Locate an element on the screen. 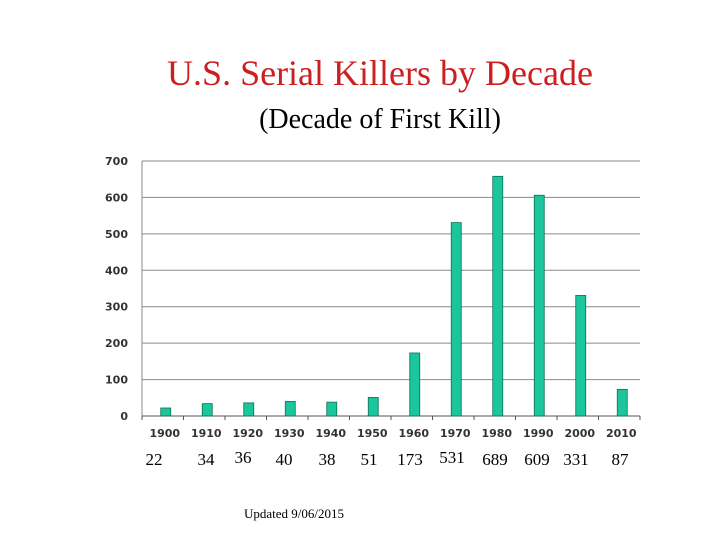 This screenshot has width=720, height=540. updated-note: Updated 9/06/2015 is located at coordinates (294, 513).